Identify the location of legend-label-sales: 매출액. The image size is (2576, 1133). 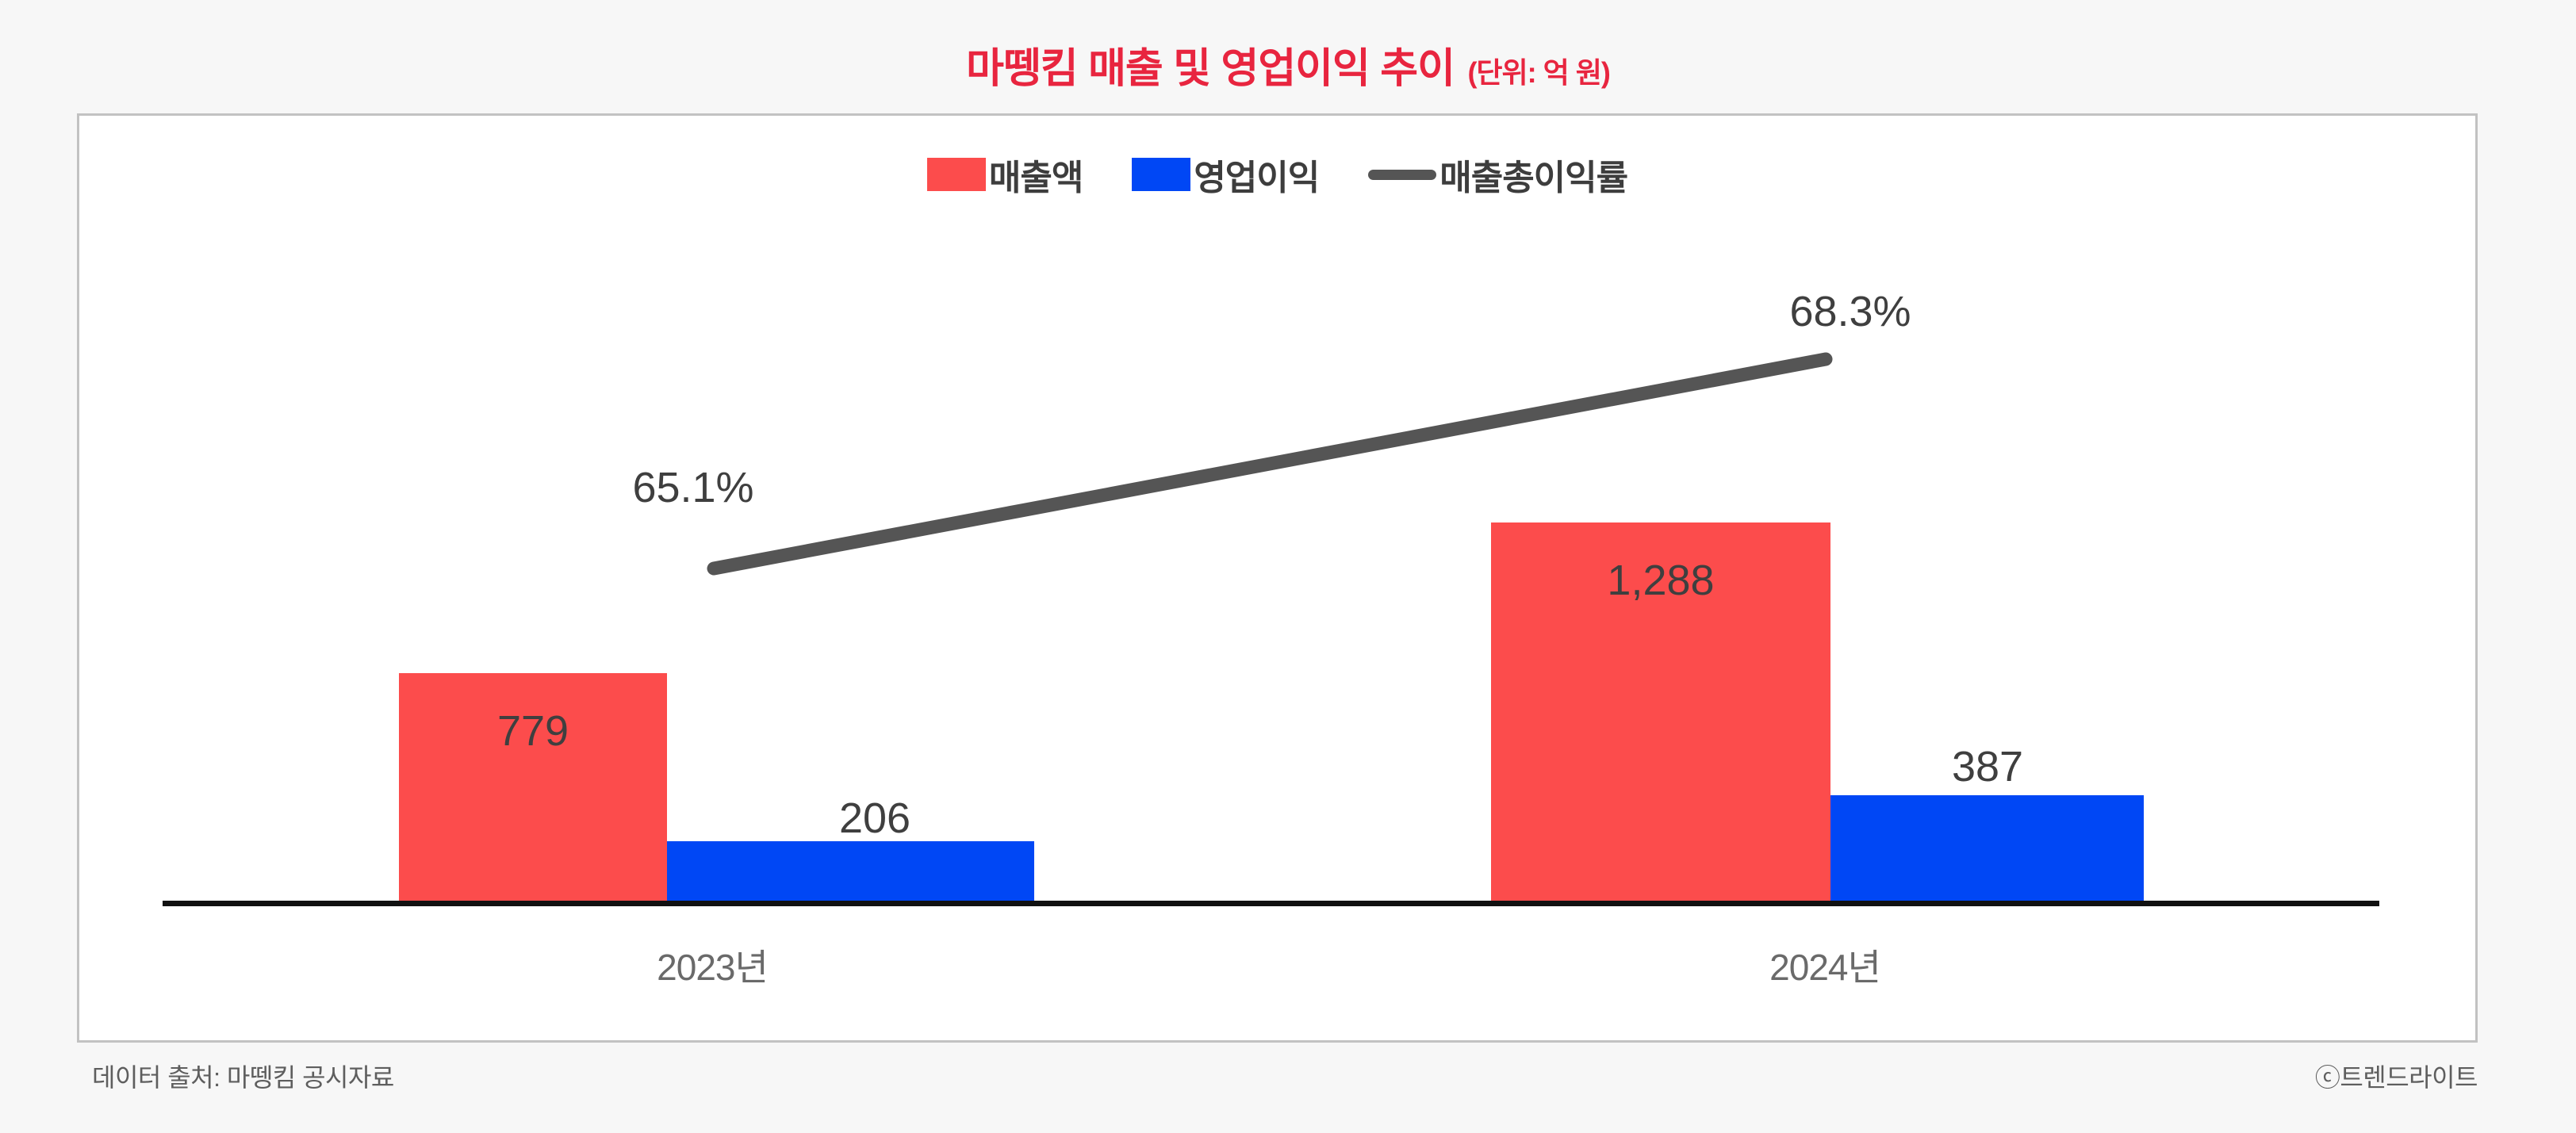
(1035, 178).